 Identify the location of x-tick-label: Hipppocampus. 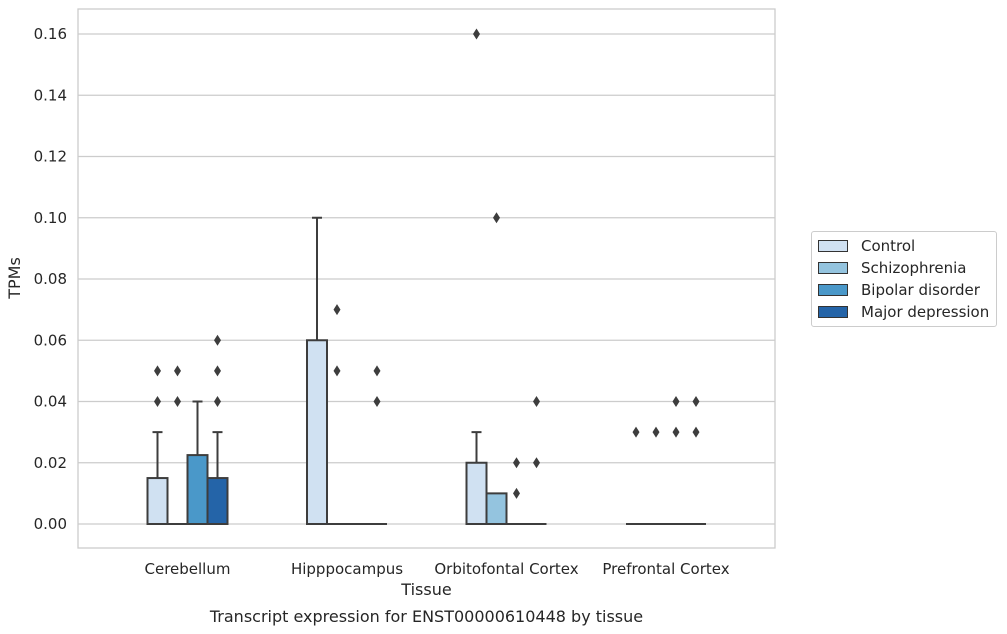
(347, 569).